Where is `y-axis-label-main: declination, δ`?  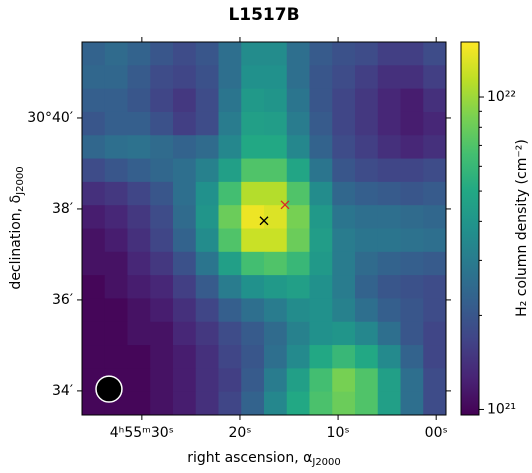 y-axis-label-main: declination, δ is located at coordinates (16, 242).